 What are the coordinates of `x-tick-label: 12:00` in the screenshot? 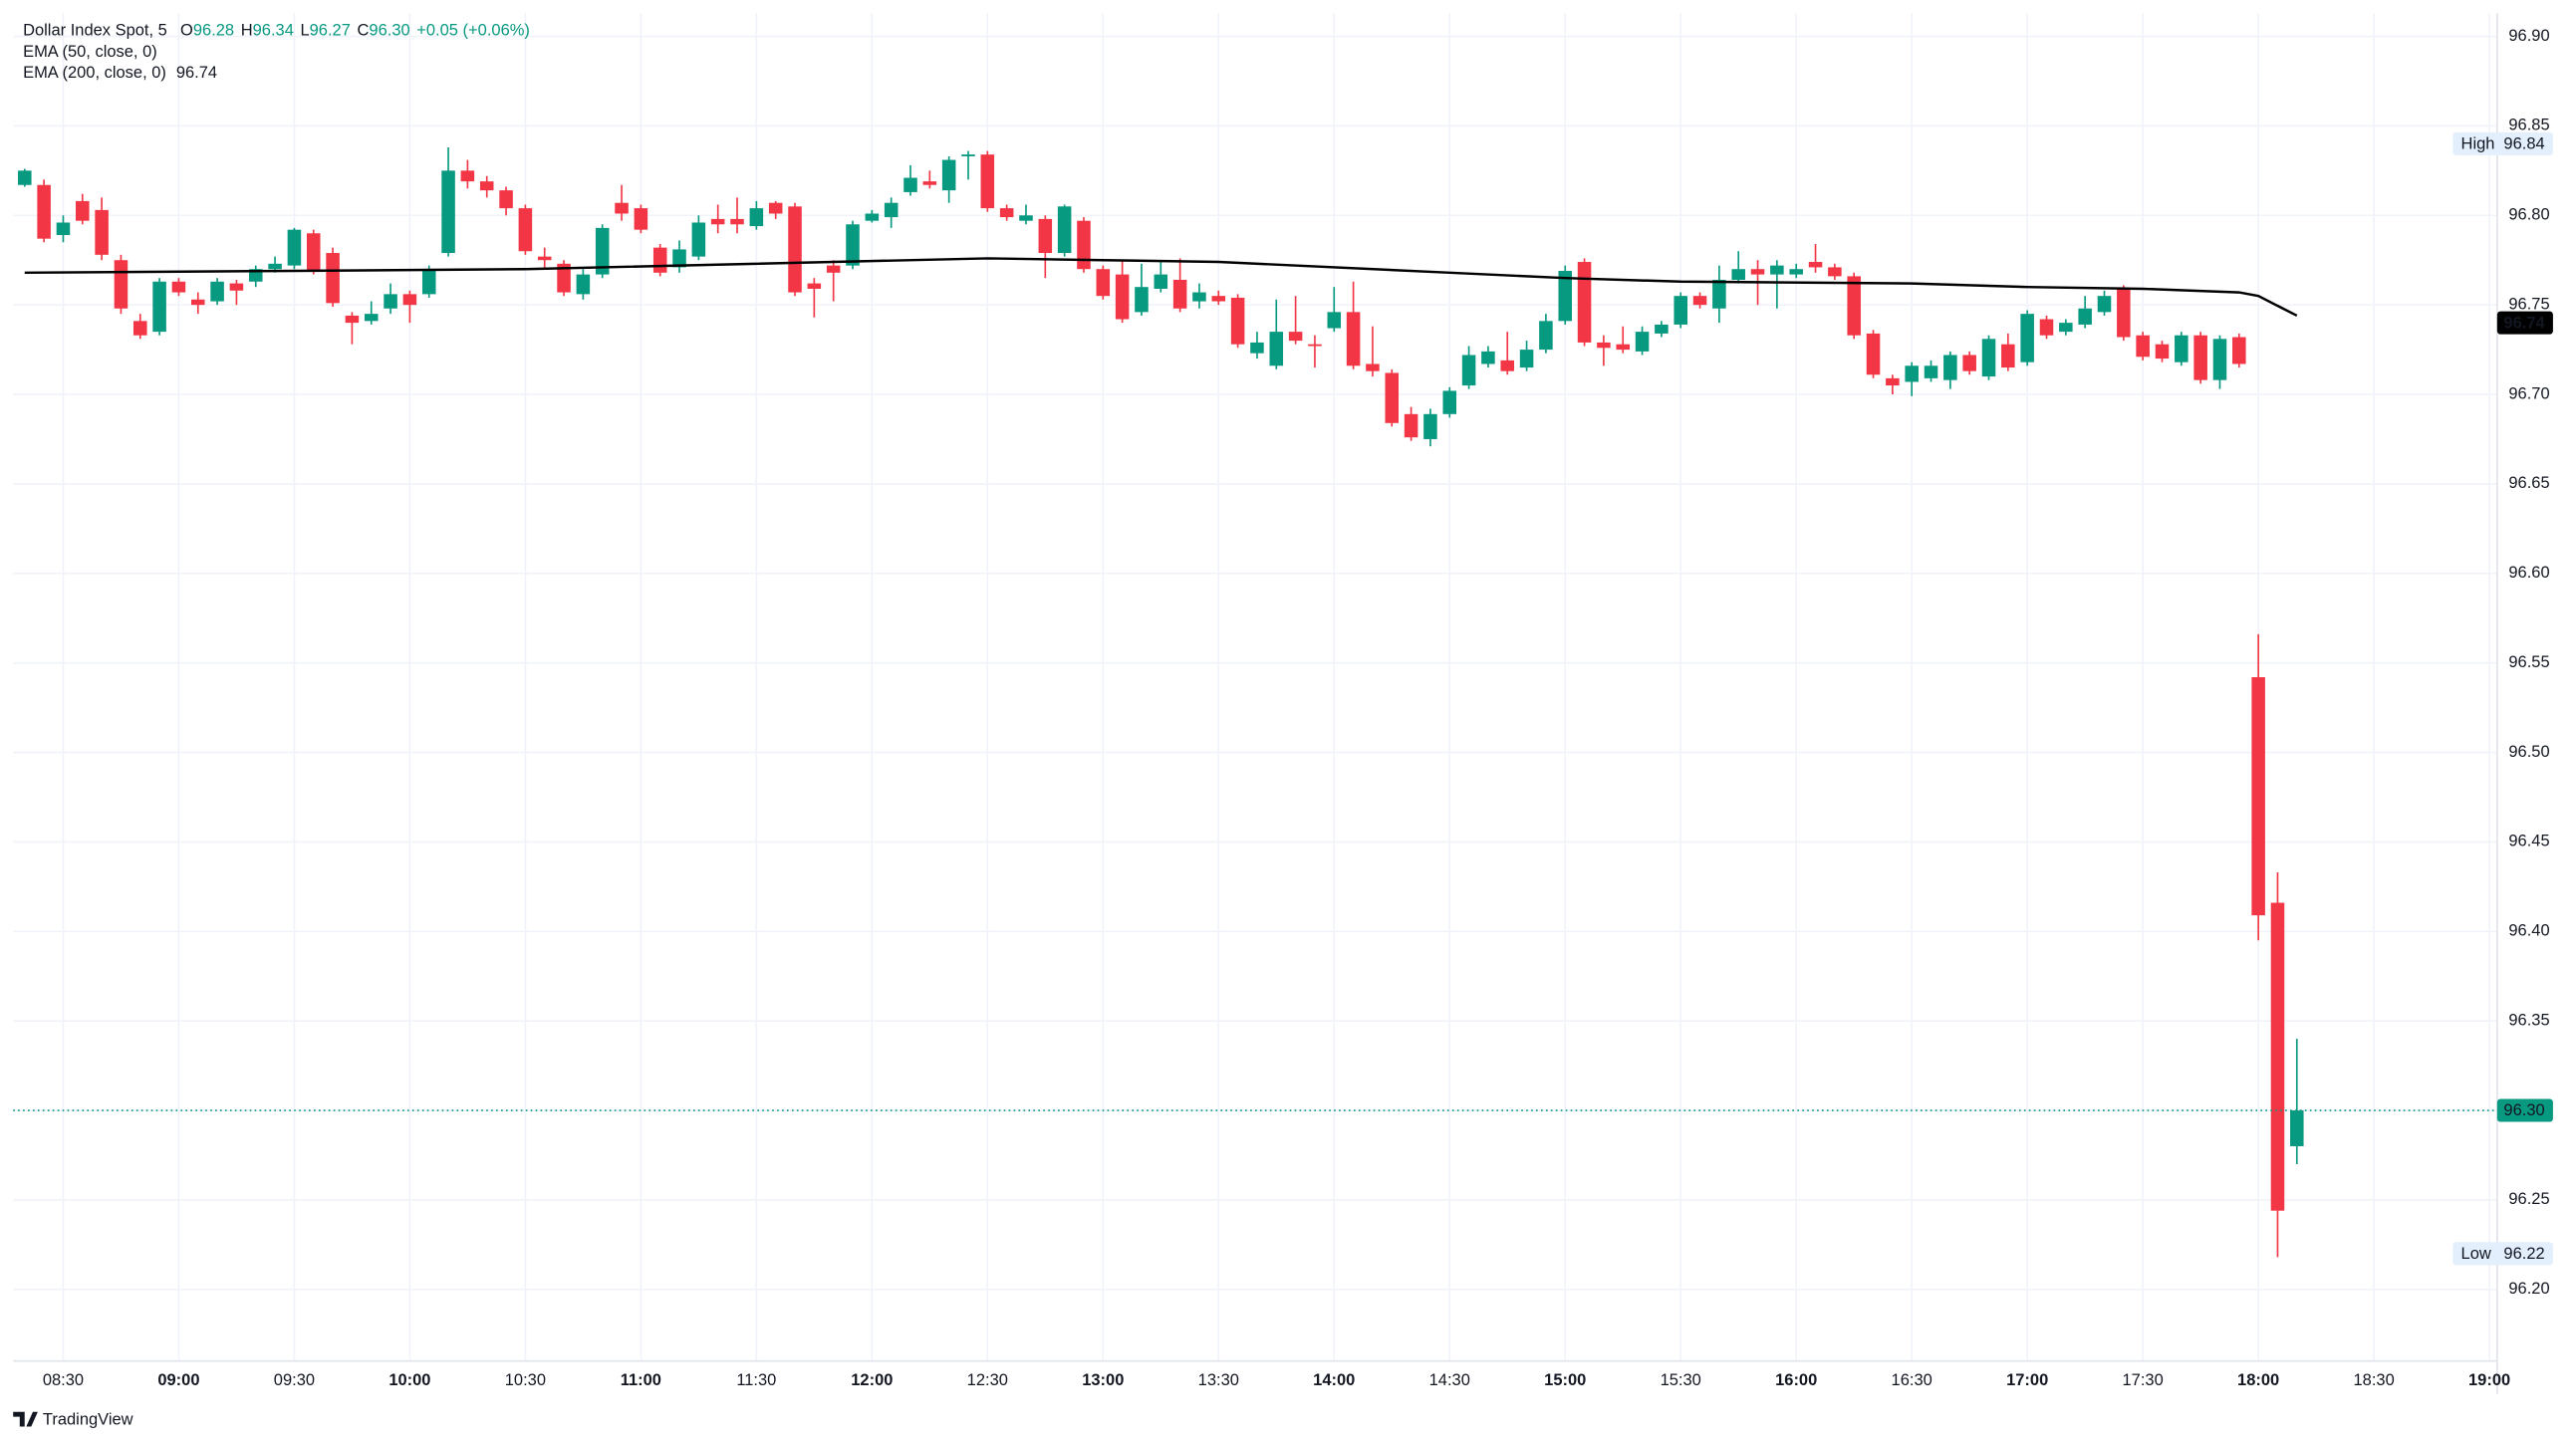 It's located at (872, 1380).